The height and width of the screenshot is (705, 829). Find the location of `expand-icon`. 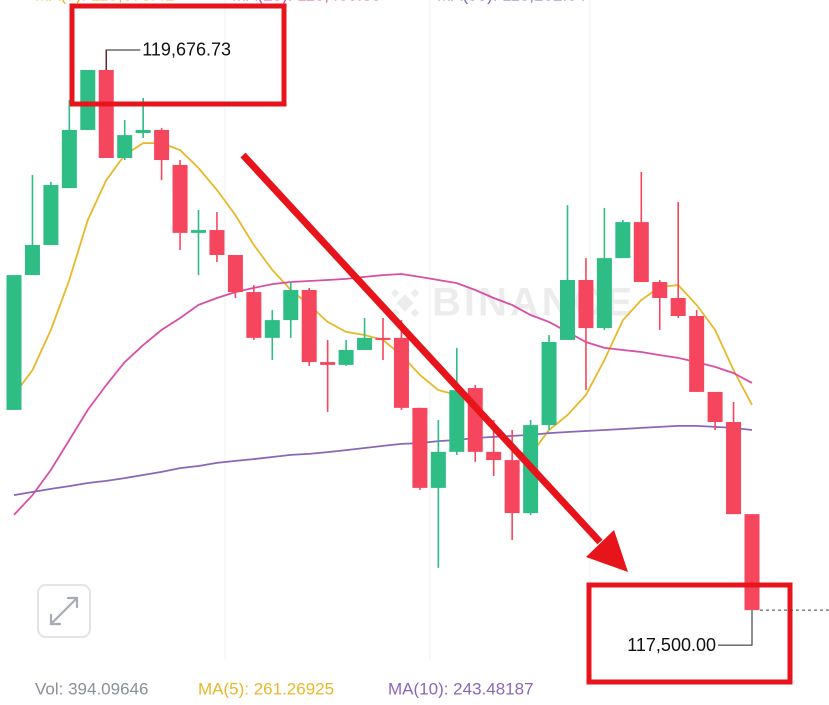

expand-icon is located at coordinates (64, 611).